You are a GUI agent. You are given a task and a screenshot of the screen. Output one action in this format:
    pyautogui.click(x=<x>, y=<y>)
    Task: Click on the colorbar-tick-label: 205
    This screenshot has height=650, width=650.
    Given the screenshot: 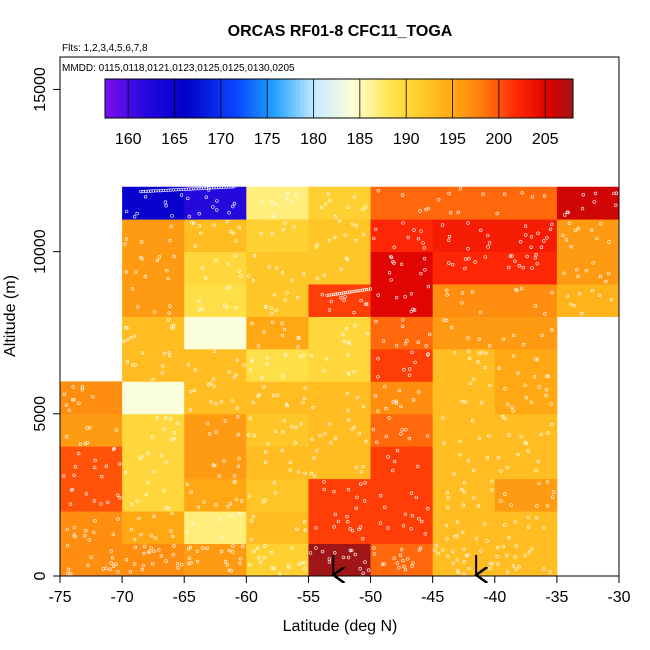 What is the action you would take?
    pyautogui.click(x=545, y=139)
    